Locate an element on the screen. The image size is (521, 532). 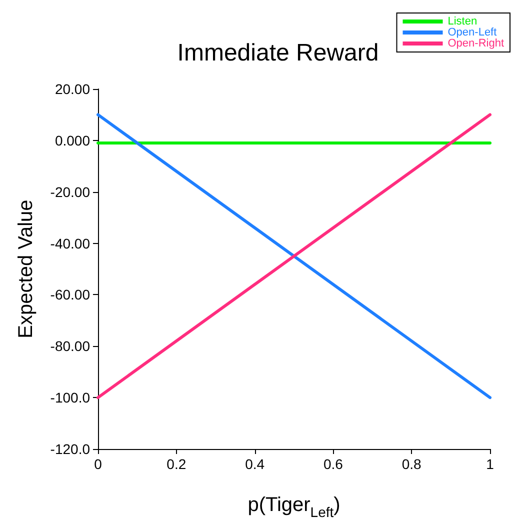
legend-label: Open-Left is located at coordinates (472, 32).